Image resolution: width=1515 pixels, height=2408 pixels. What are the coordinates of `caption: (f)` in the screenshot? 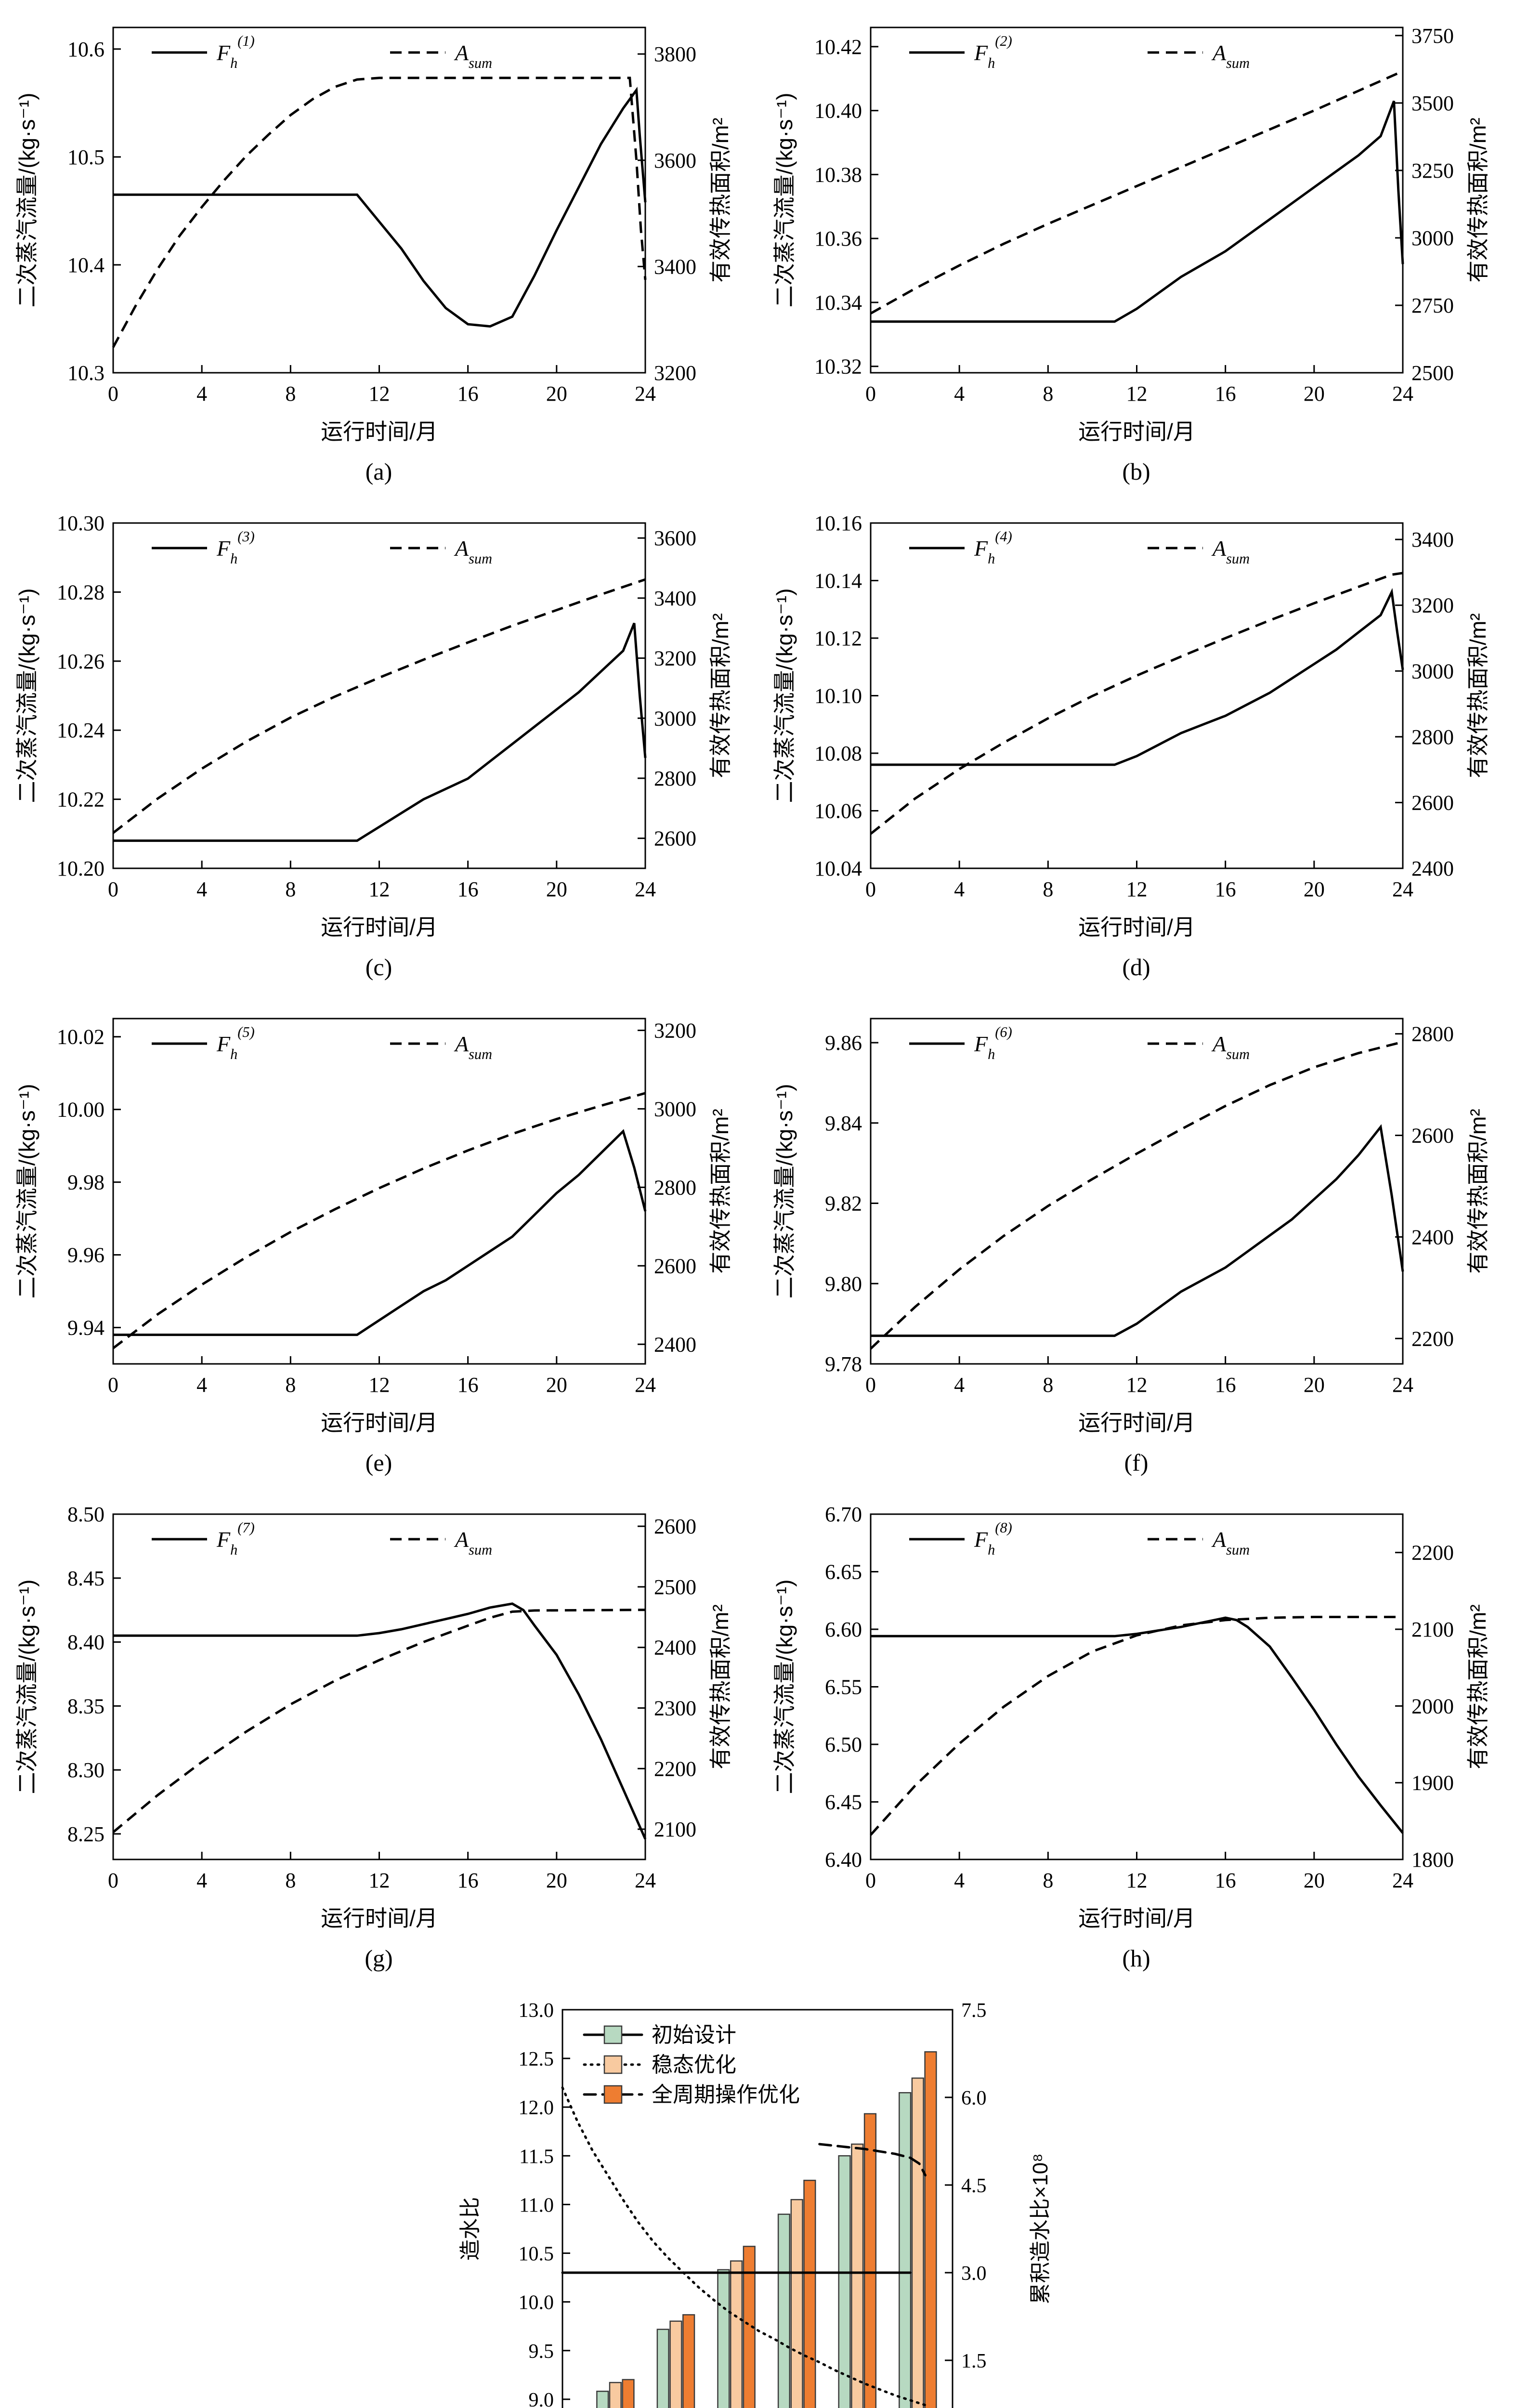 It's located at (1136, 1462).